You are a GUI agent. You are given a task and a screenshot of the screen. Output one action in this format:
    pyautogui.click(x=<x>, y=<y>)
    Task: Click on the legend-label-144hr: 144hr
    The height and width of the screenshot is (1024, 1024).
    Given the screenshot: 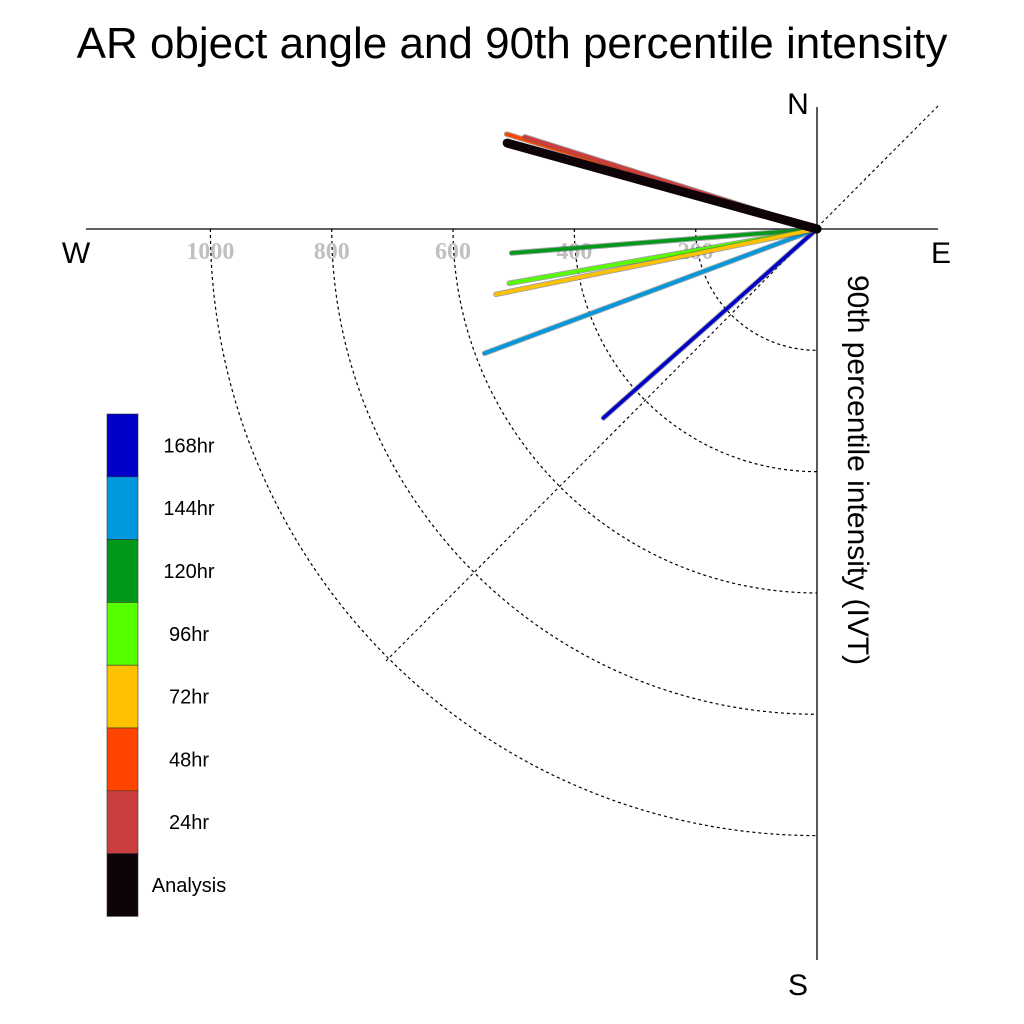 What is the action you would take?
    pyautogui.click(x=188, y=509)
    